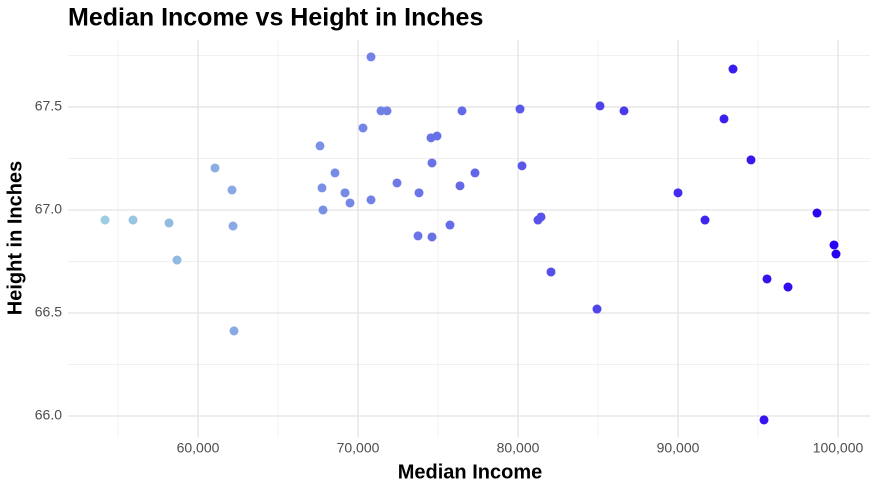  What do you see at coordinates (470, 472) in the screenshot?
I see `x-axis-title: Median Income` at bounding box center [470, 472].